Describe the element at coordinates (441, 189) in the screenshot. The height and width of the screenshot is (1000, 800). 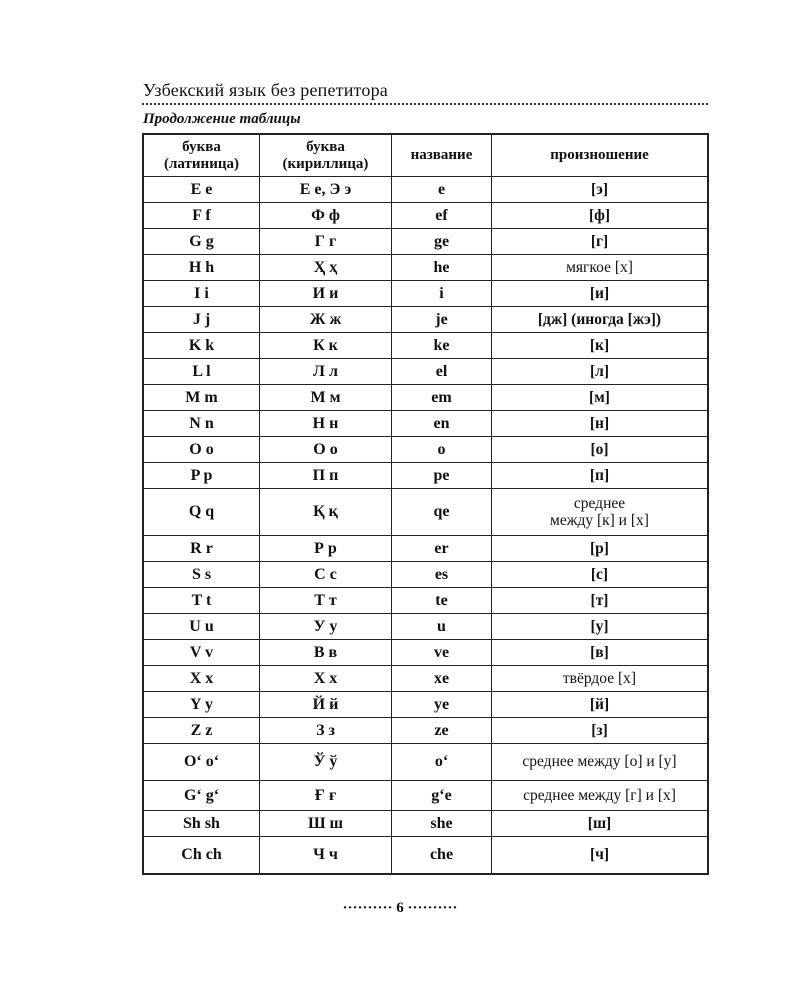
I see `cell-name: e` at that location.